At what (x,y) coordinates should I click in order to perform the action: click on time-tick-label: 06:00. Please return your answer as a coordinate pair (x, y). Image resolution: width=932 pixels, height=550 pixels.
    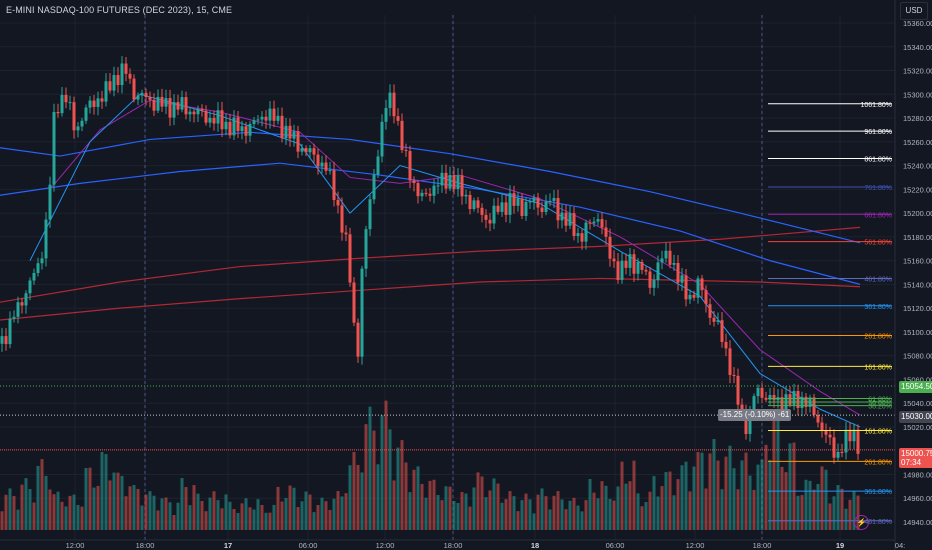
    Looking at the image, I should click on (615, 545).